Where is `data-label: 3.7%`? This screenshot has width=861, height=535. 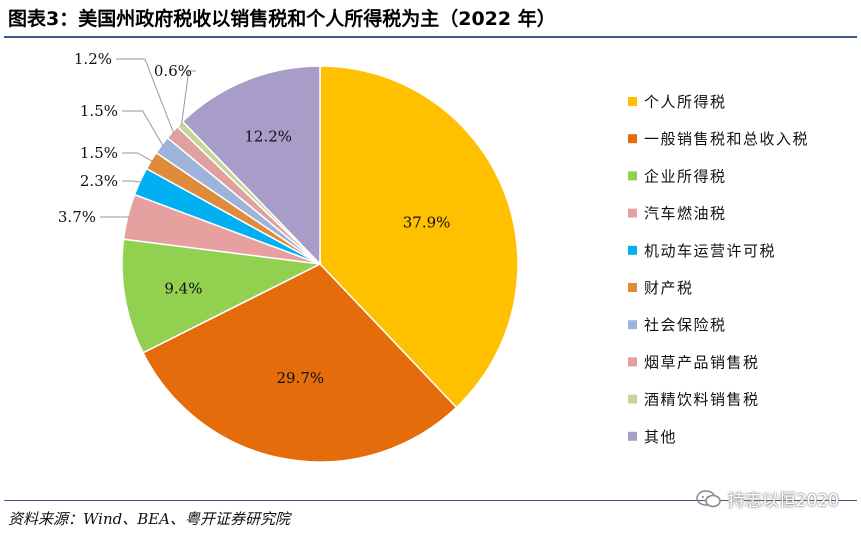
data-label: 3.7% is located at coordinates (77, 217).